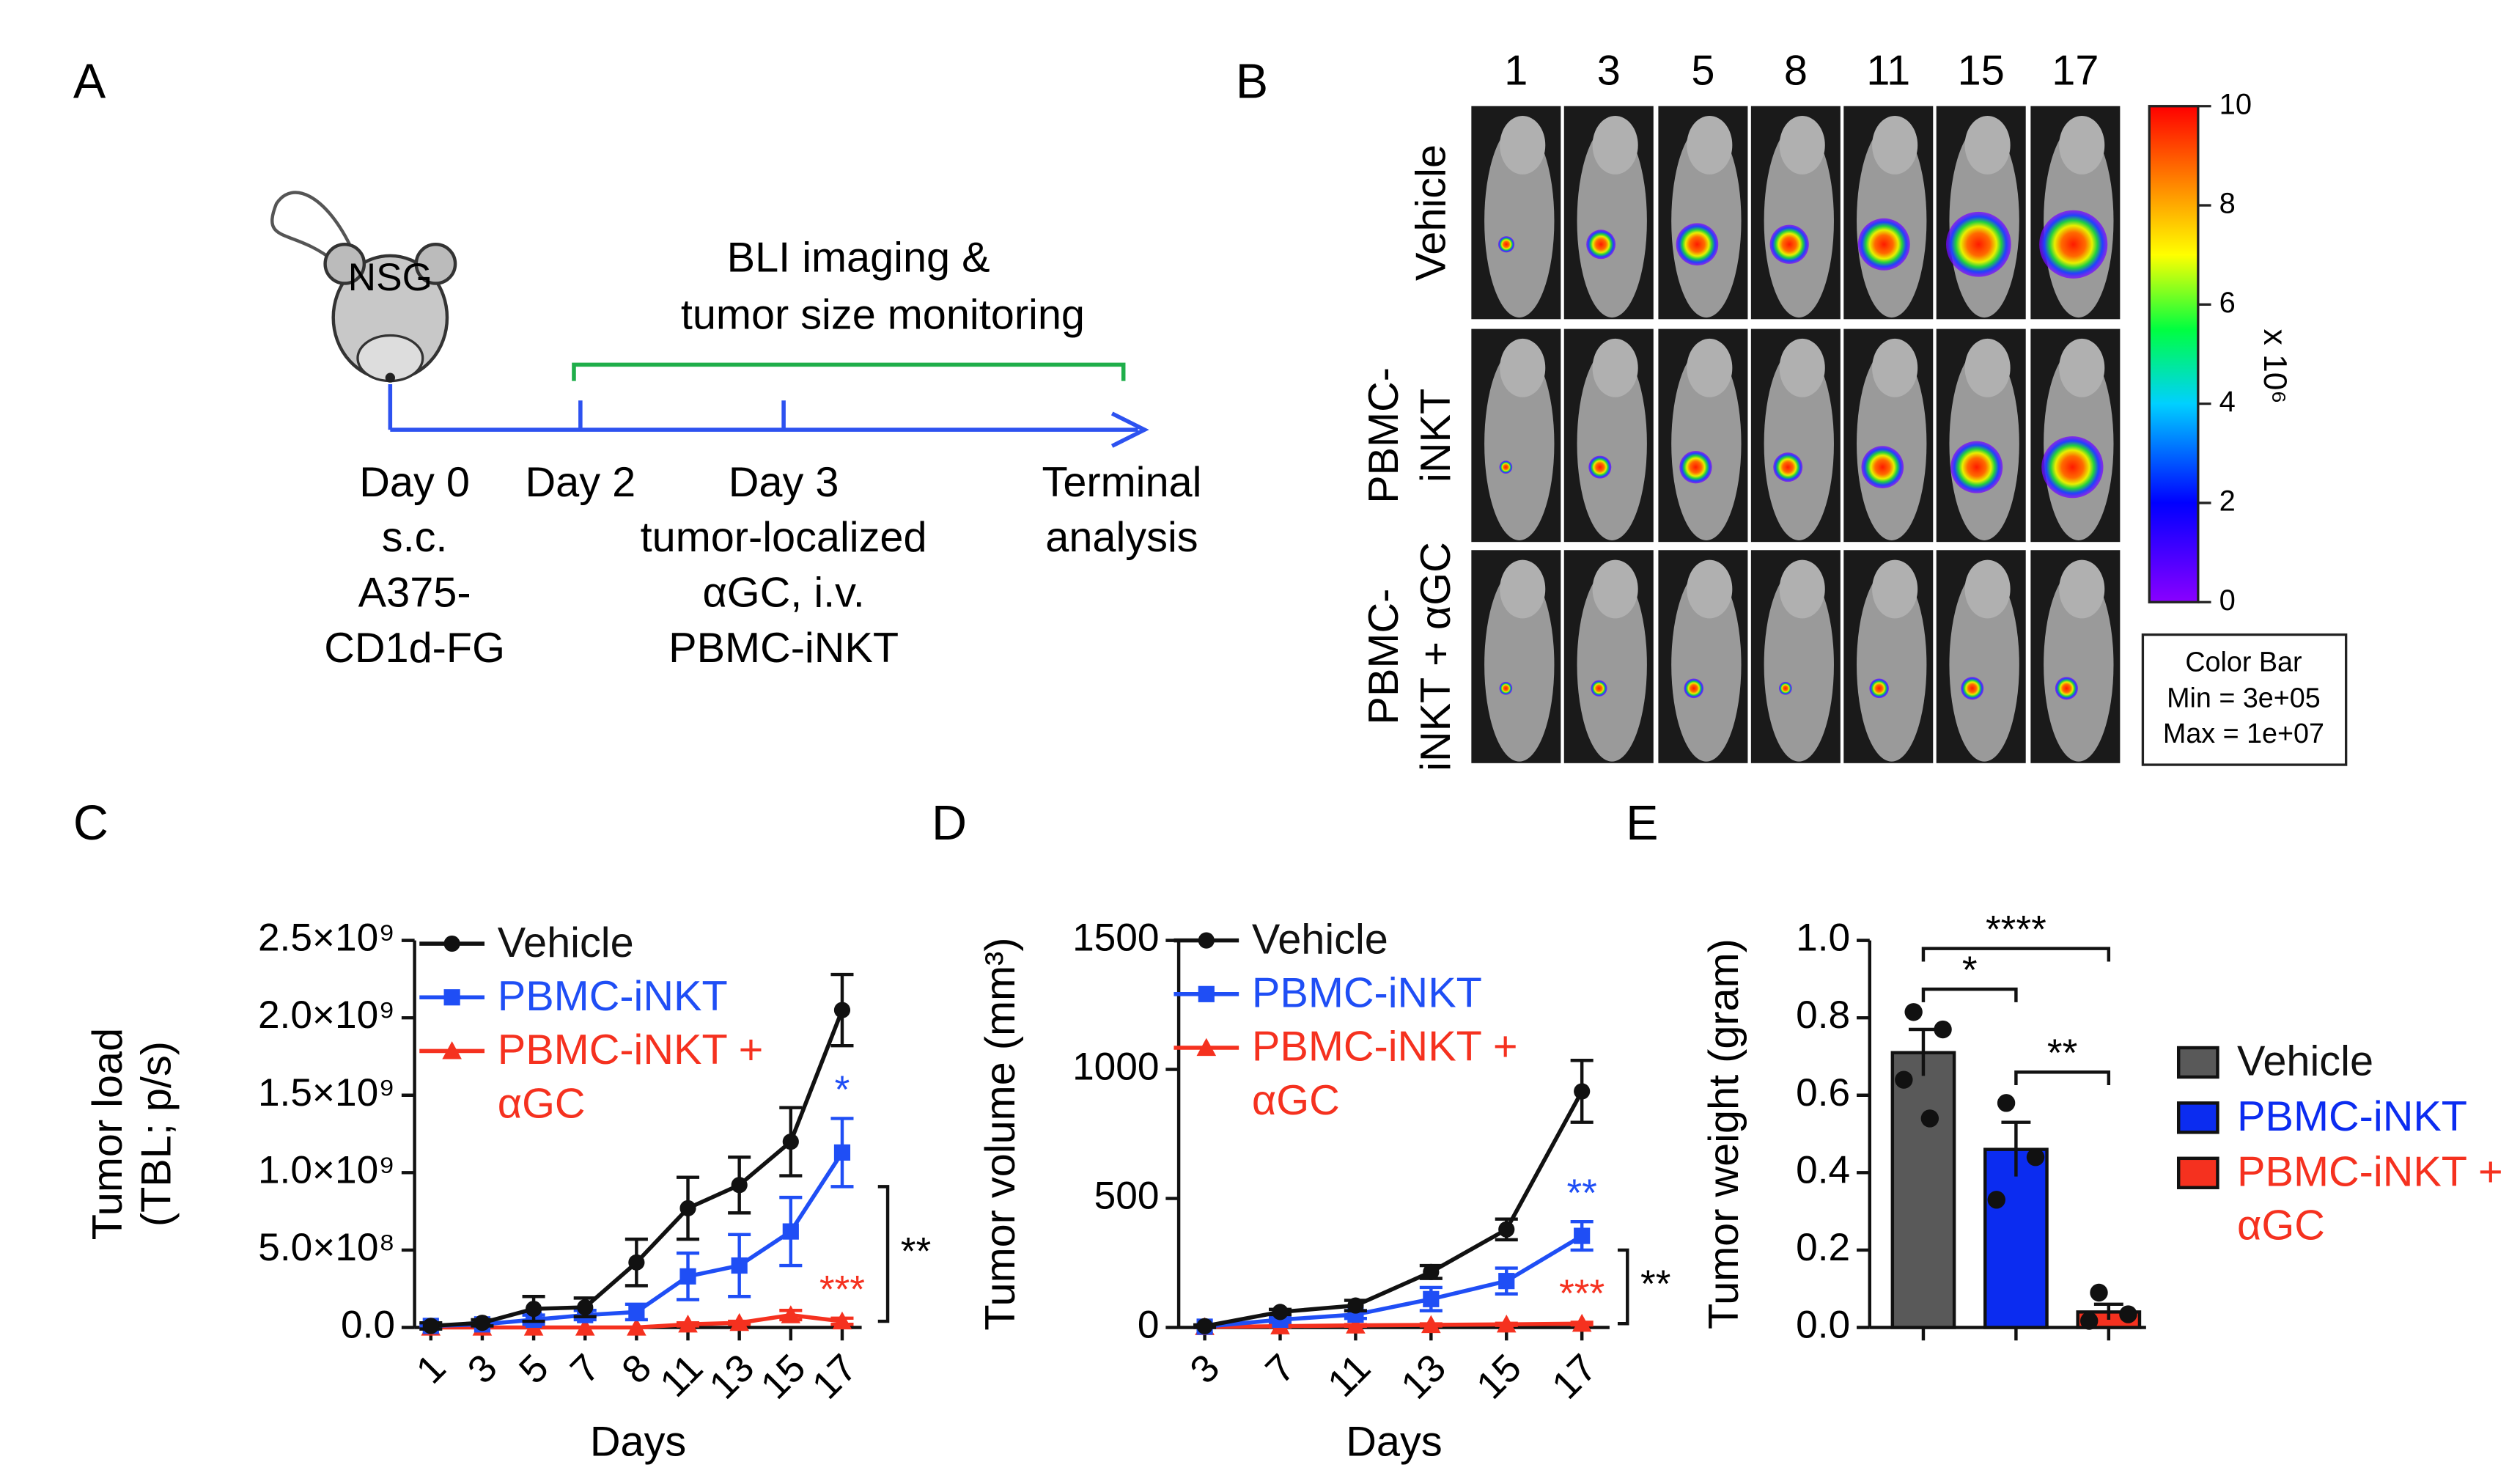  I want to click on y-tick-label: 0.0, so click(1823, 1325).